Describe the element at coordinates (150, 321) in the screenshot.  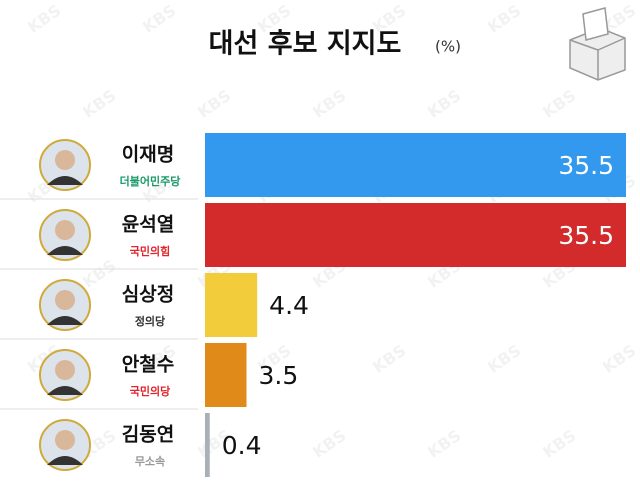
I see `party-label: 정의당` at that location.